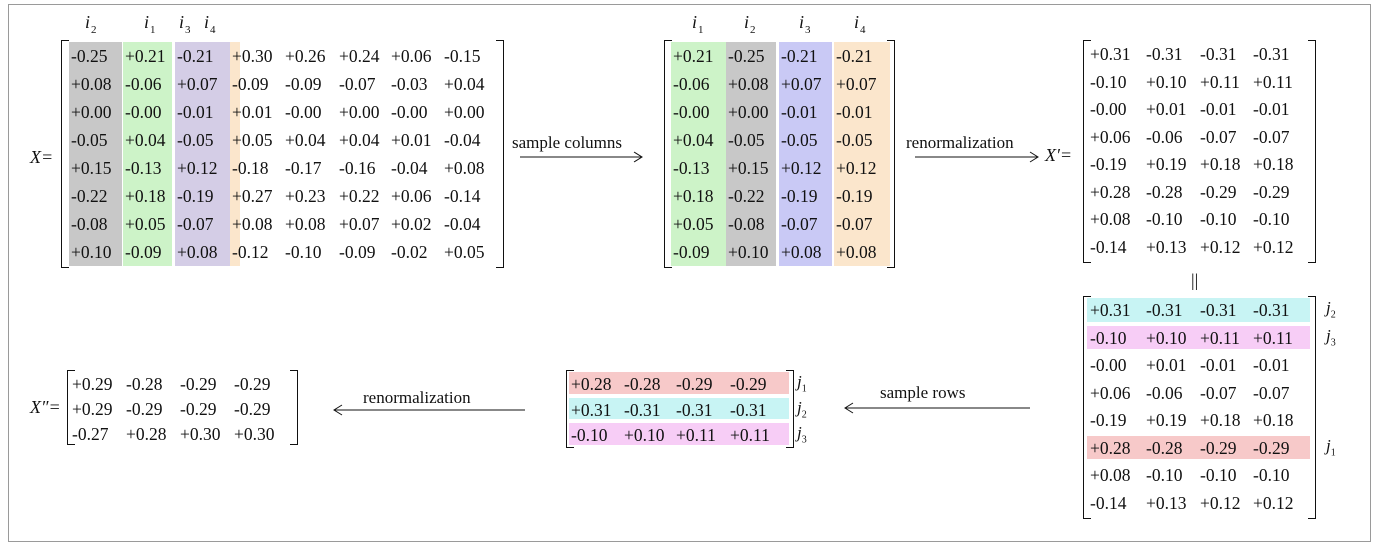  Describe the element at coordinates (91, 24) in the screenshot. I see `column-header: i2` at that location.